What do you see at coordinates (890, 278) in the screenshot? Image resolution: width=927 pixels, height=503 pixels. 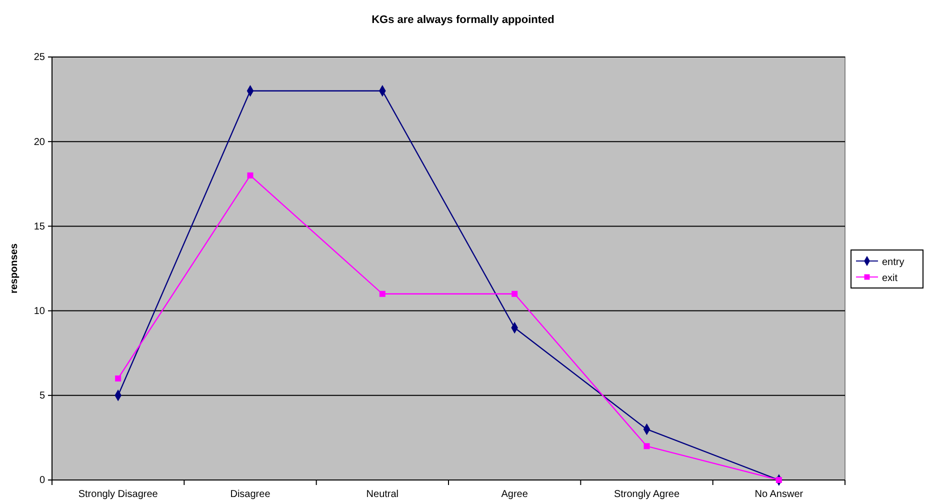 I see `legend-label: exit` at bounding box center [890, 278].